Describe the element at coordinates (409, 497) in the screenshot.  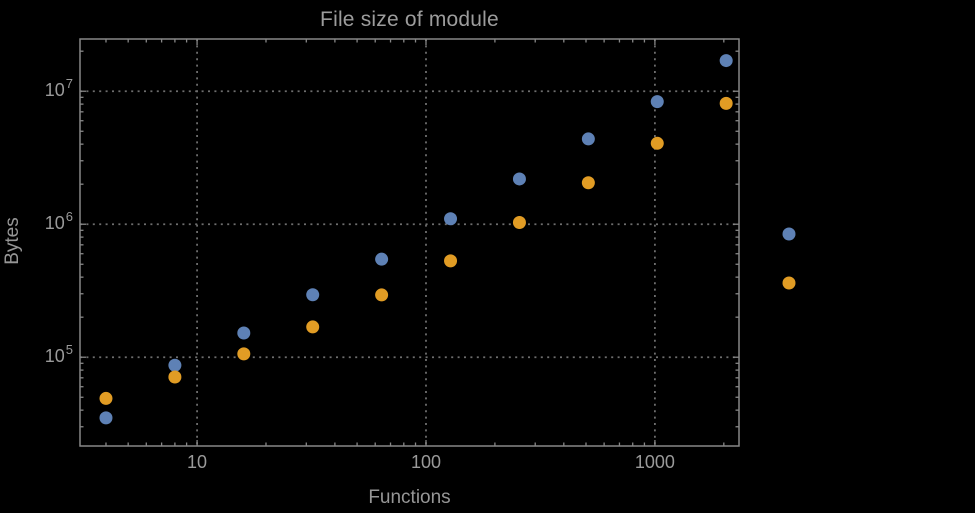
I see `x-axis-label: Functions` at that location.